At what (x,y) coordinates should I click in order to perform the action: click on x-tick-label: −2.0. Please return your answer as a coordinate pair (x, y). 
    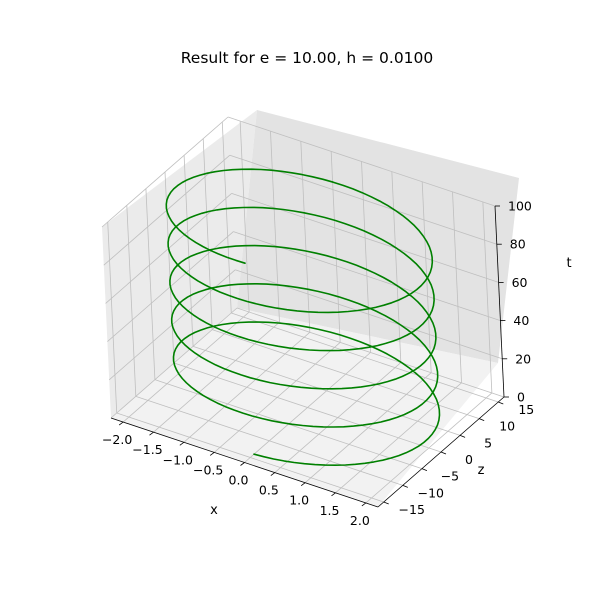
    Looking at the image, I should click on (117, 439).